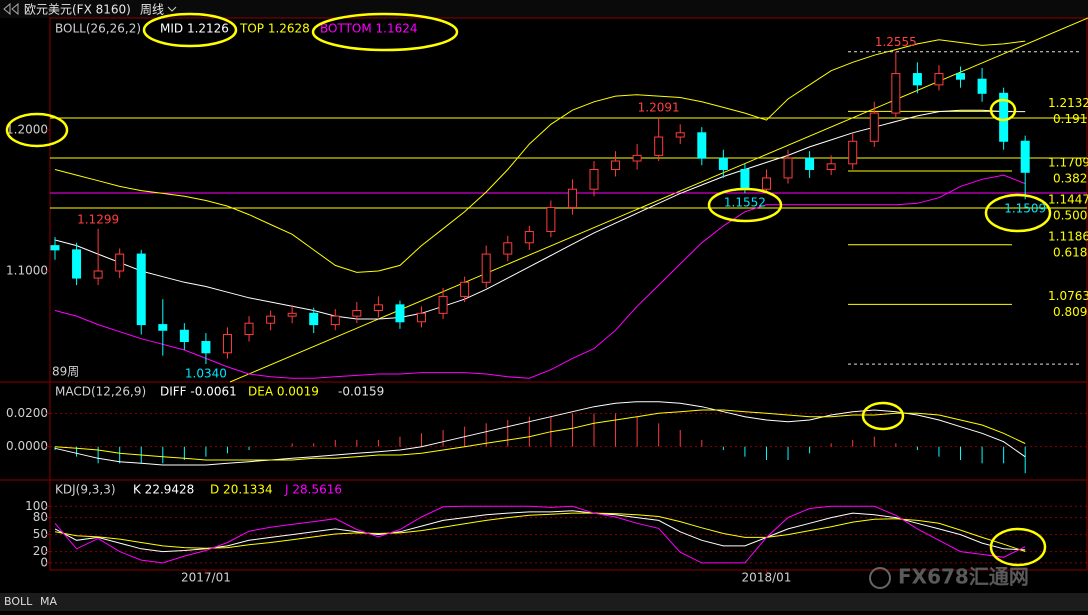 The height and width of the screenshot is (615, 1088). I want to click on symbol: 欧元美元(FX 8160), so click(77, 10).